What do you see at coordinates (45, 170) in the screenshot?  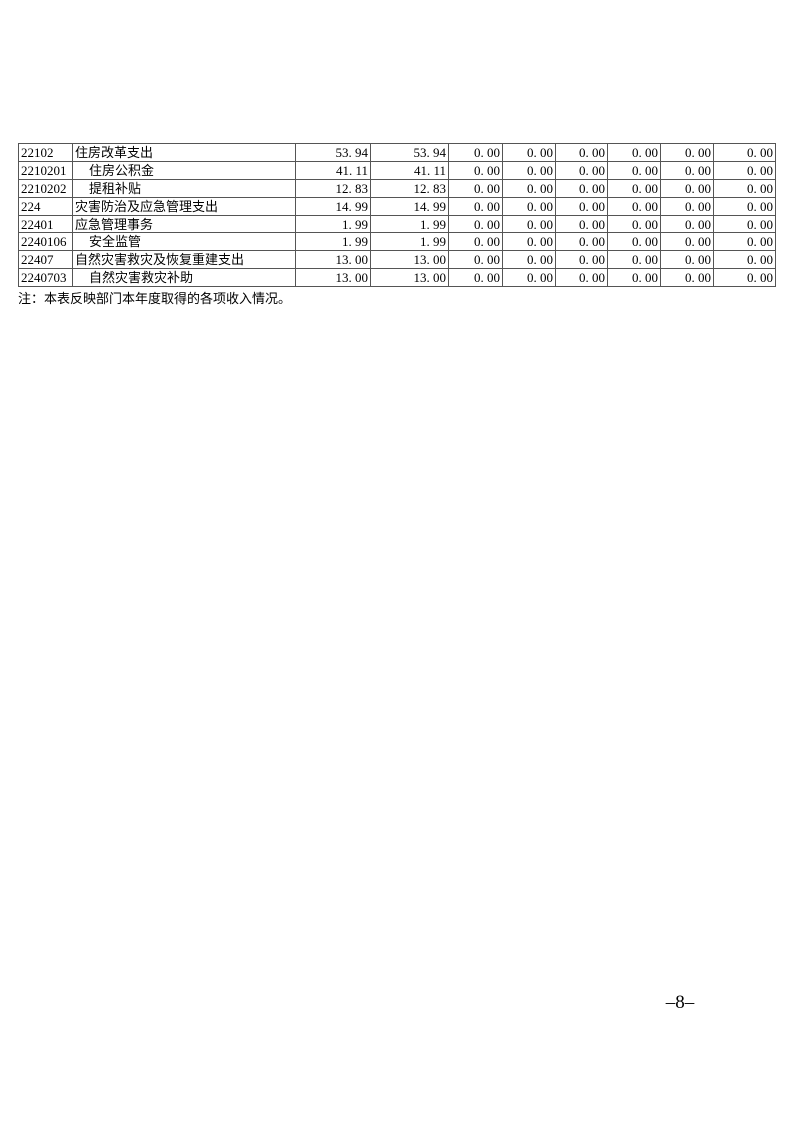 I see `code-cell: 2210201` at bounding box center [45, 170].